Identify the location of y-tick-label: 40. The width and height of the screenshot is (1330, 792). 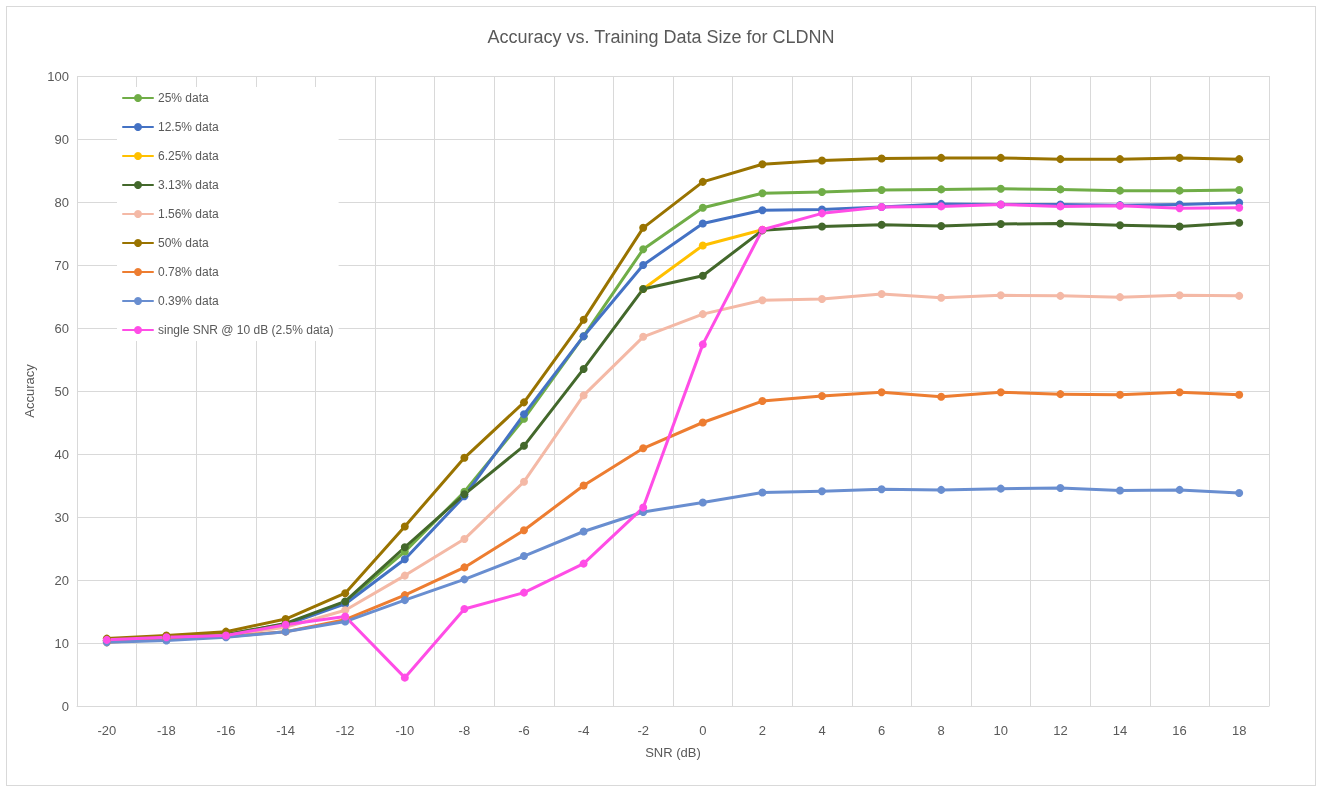
(61, 454).